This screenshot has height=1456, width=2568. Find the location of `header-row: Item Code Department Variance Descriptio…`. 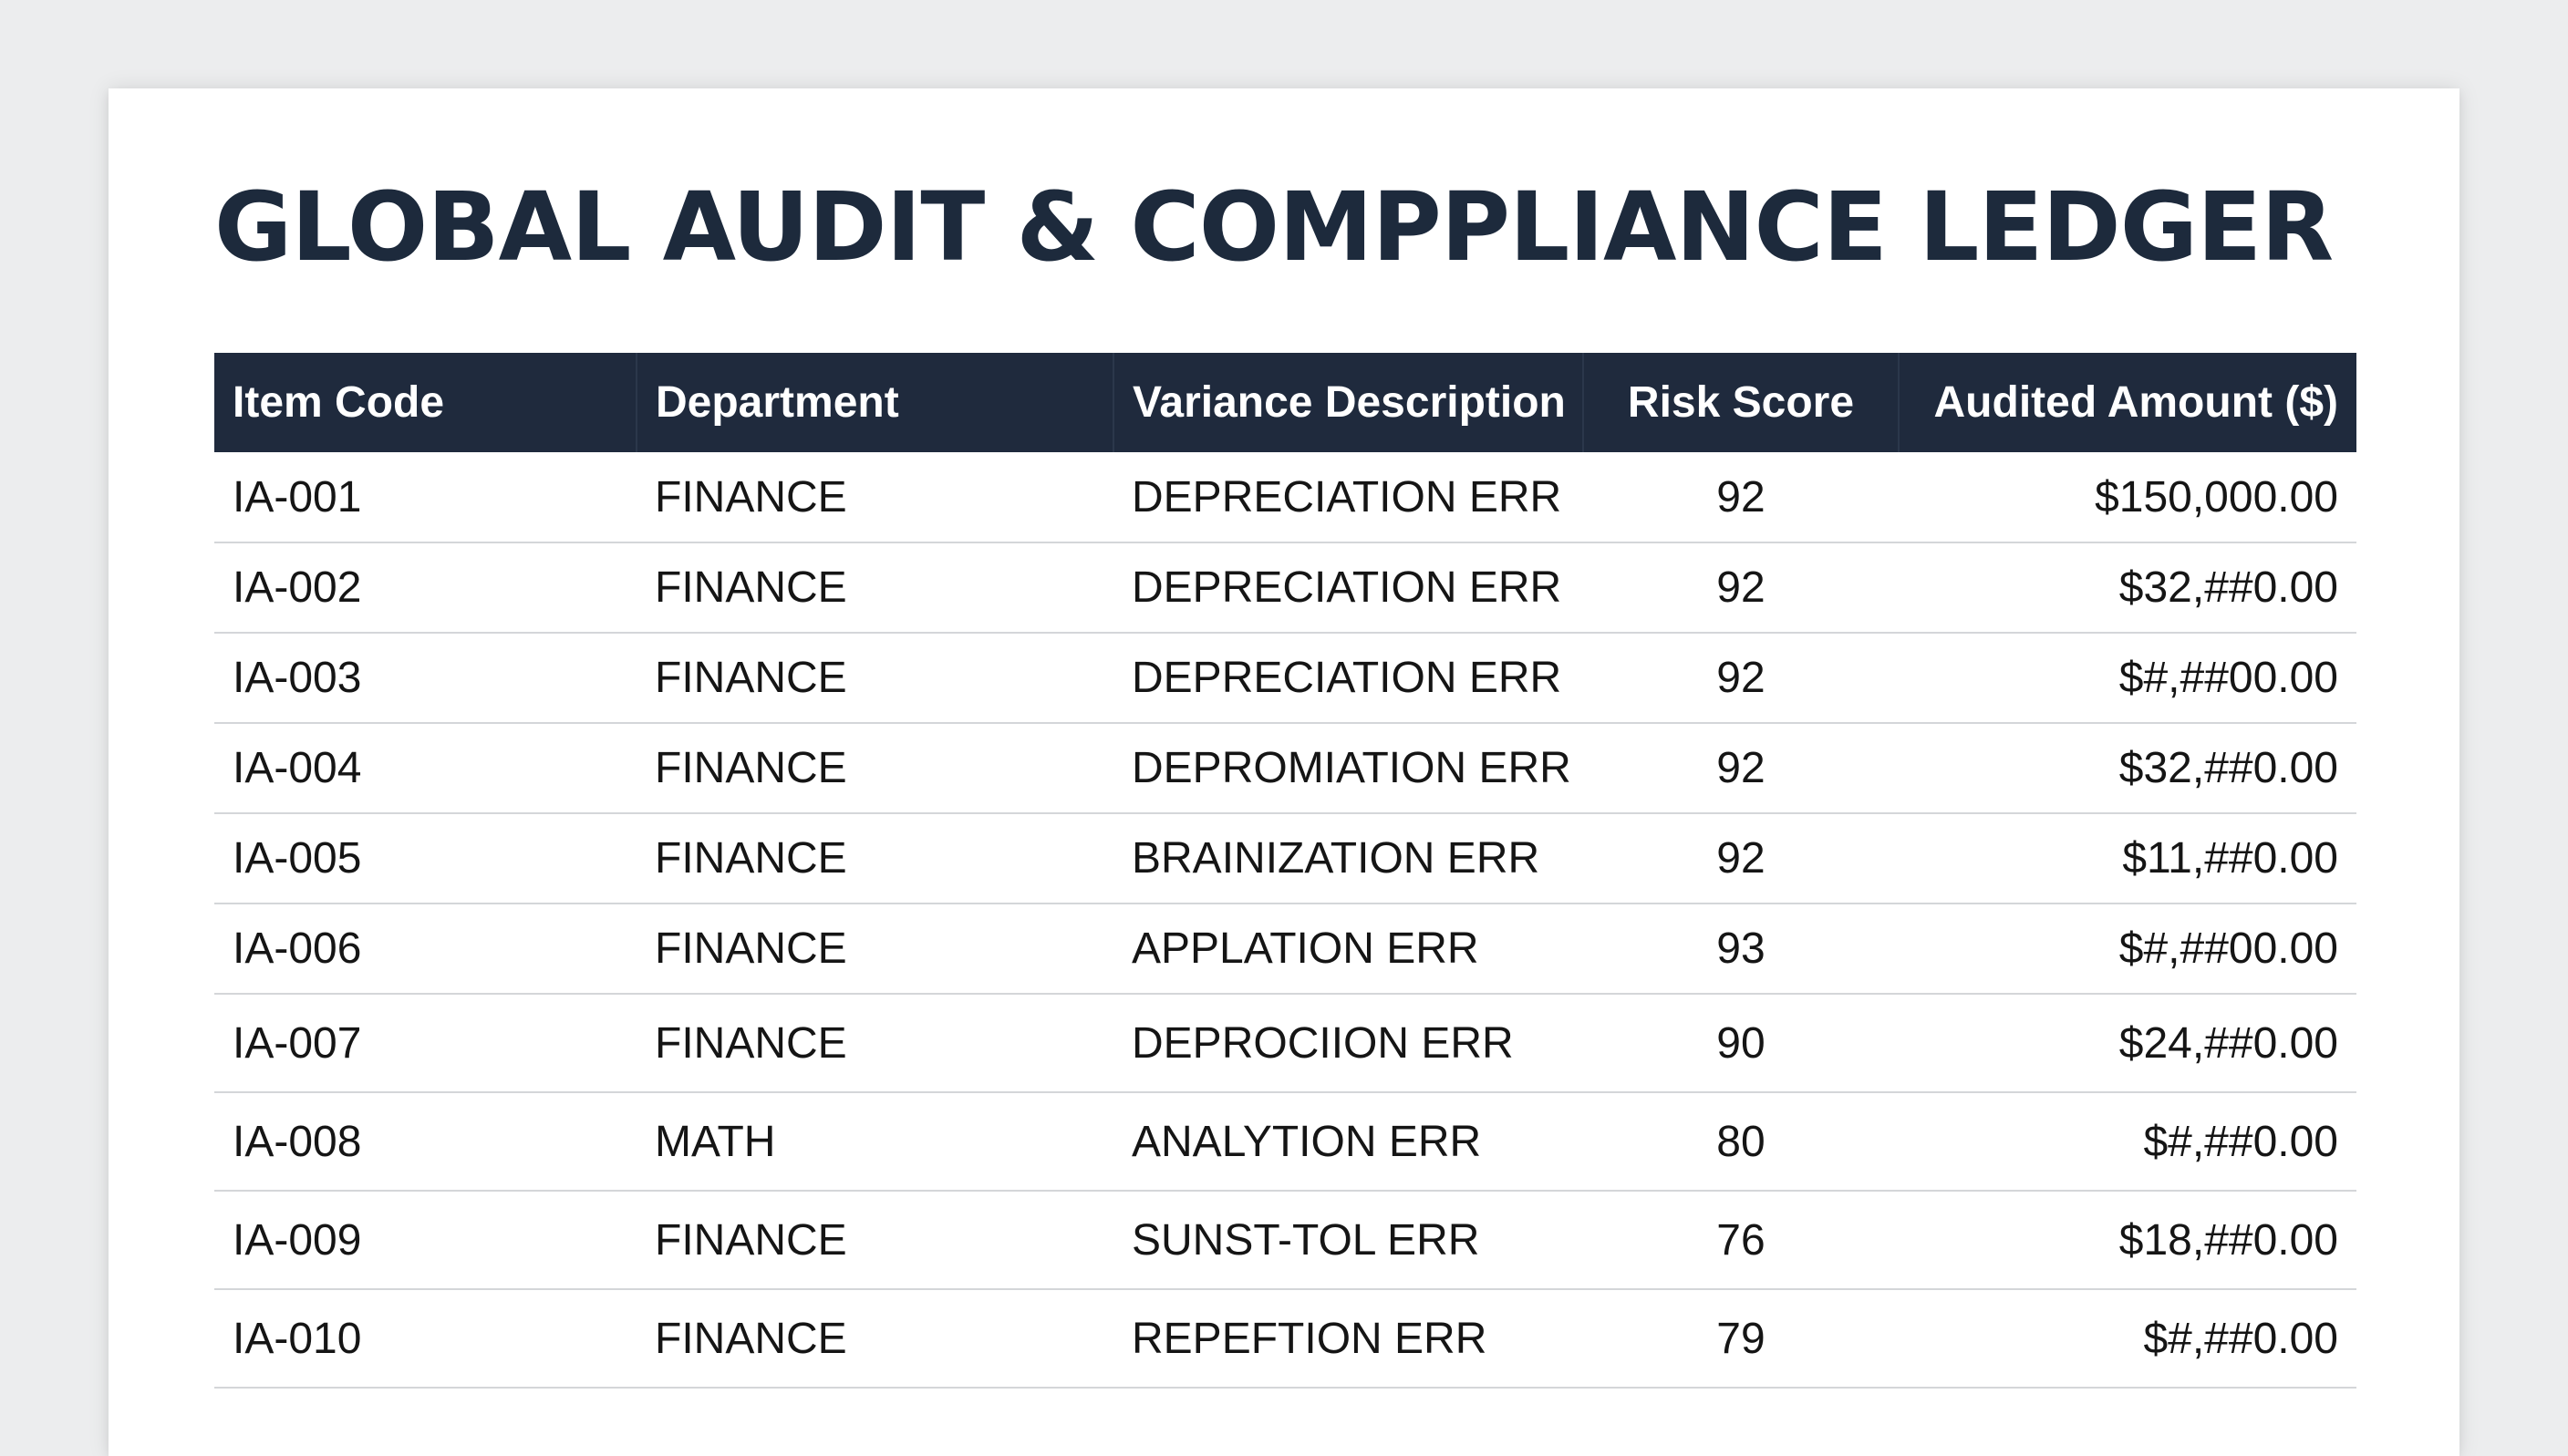

header-row: Item Code Department Variance Descriptio… is located at coordinates (1285, 402).